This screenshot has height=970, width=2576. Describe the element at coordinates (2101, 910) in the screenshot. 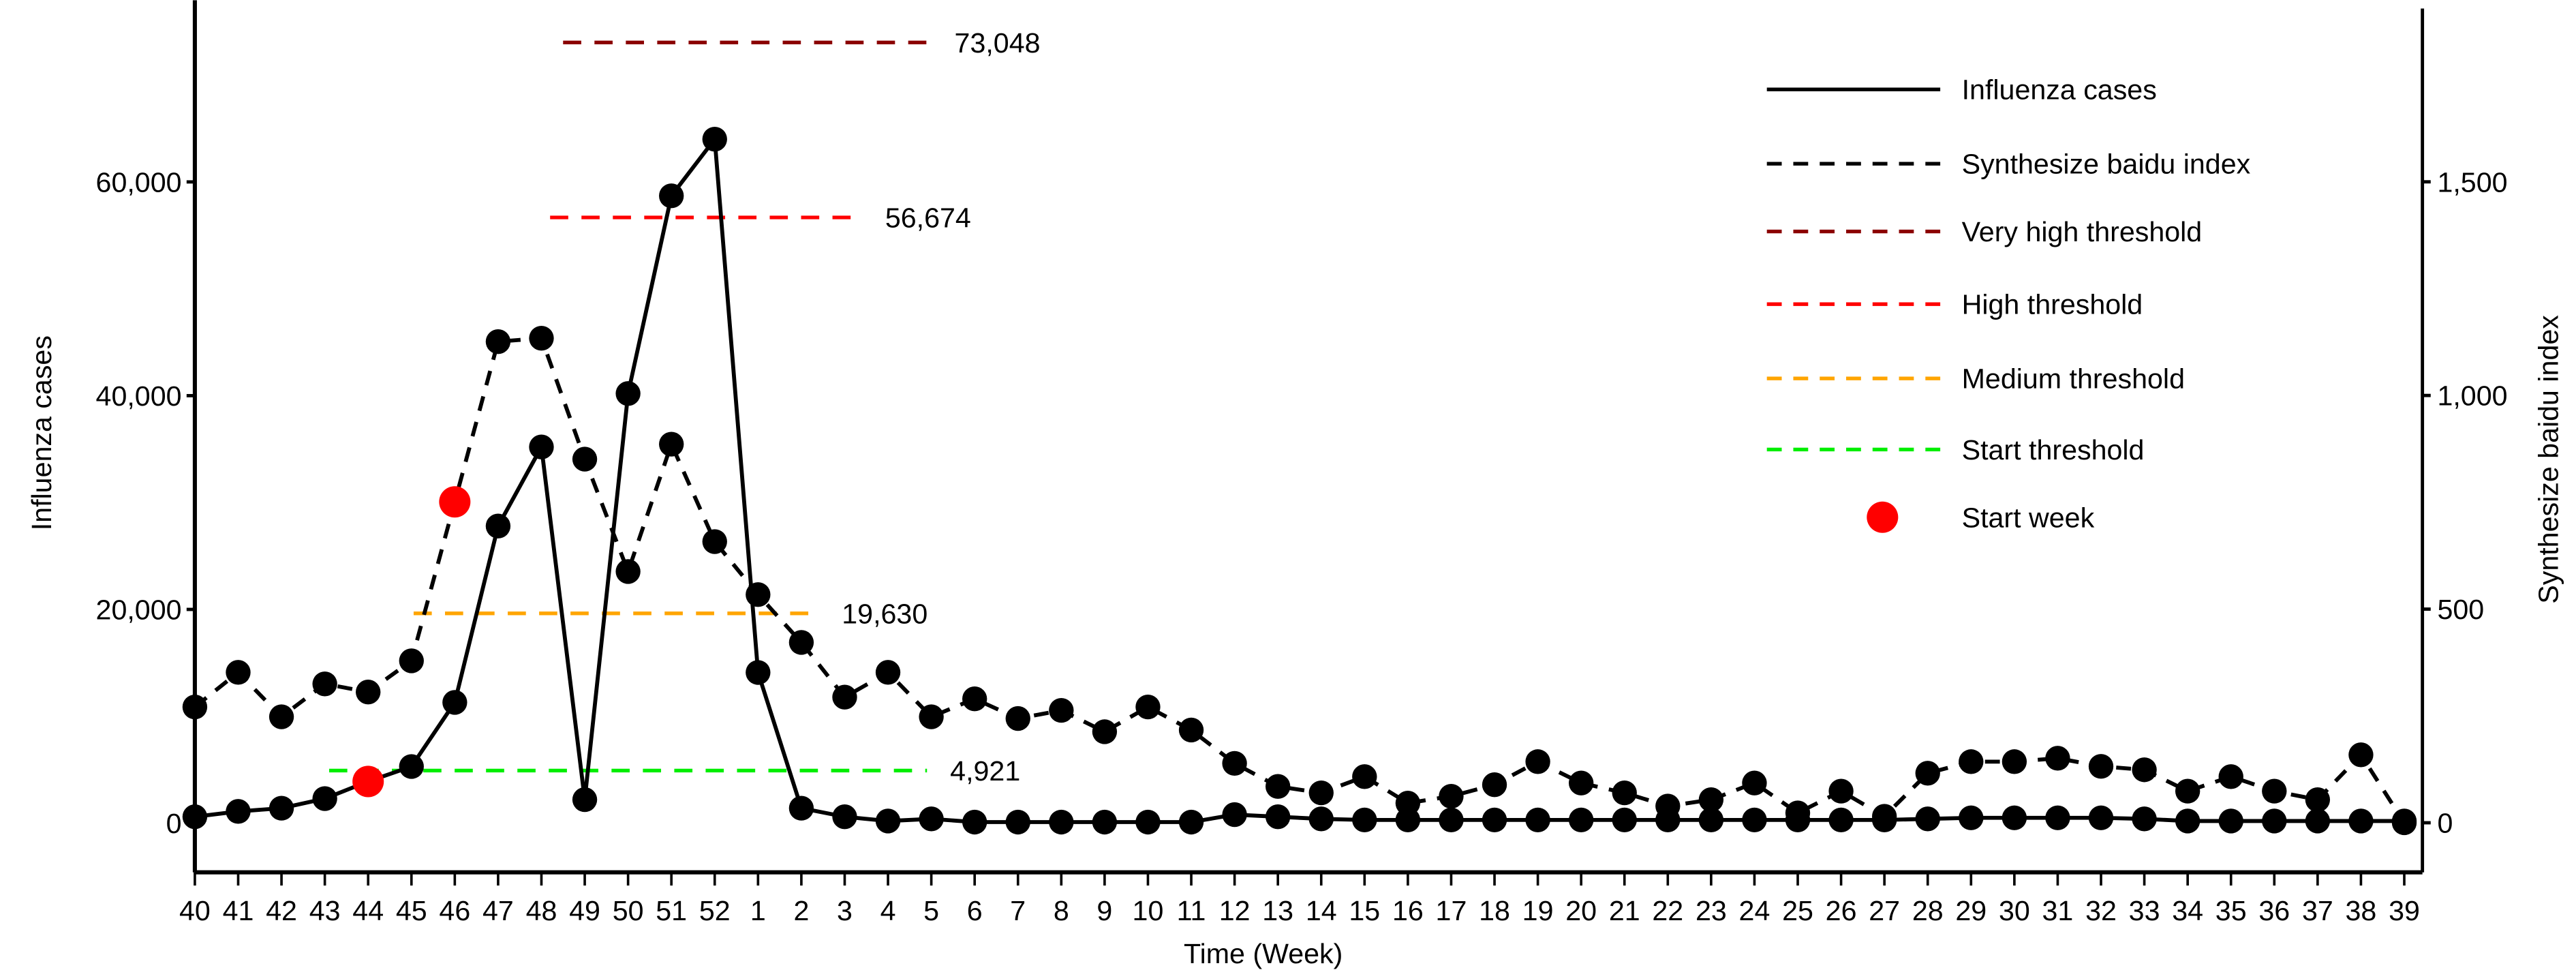

I see `x-tick-label: 32` at that location.